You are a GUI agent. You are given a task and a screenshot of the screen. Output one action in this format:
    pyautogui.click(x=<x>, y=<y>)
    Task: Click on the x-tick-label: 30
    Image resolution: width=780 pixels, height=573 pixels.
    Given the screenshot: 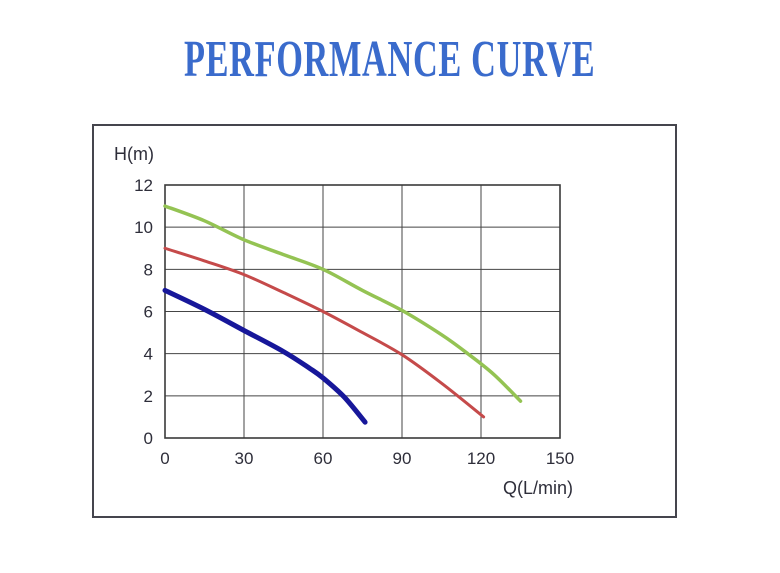 What is the action you would take?
    pyautogui.click(x=244, y=458)
    